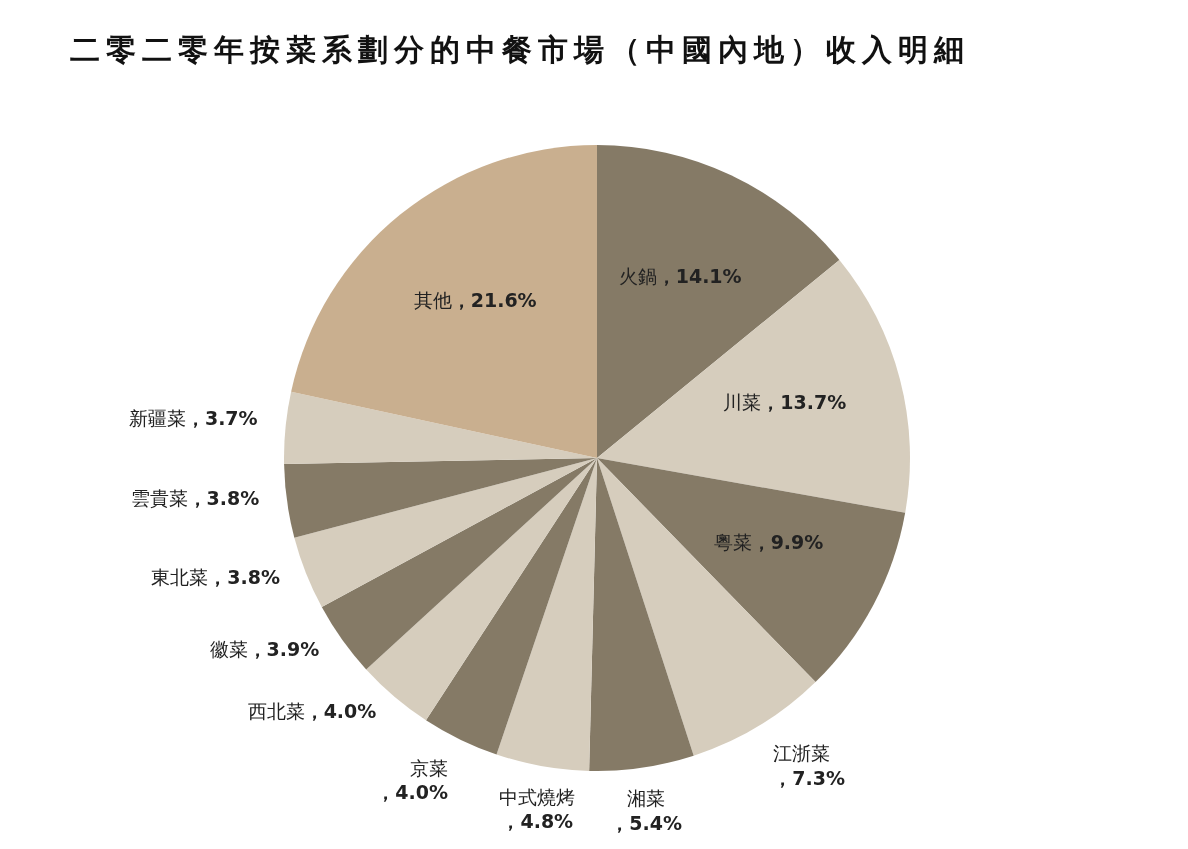 The width and height of the screenshot is (1188, 849). I want to click on slice-label: 徽菜, so click(228, 648).